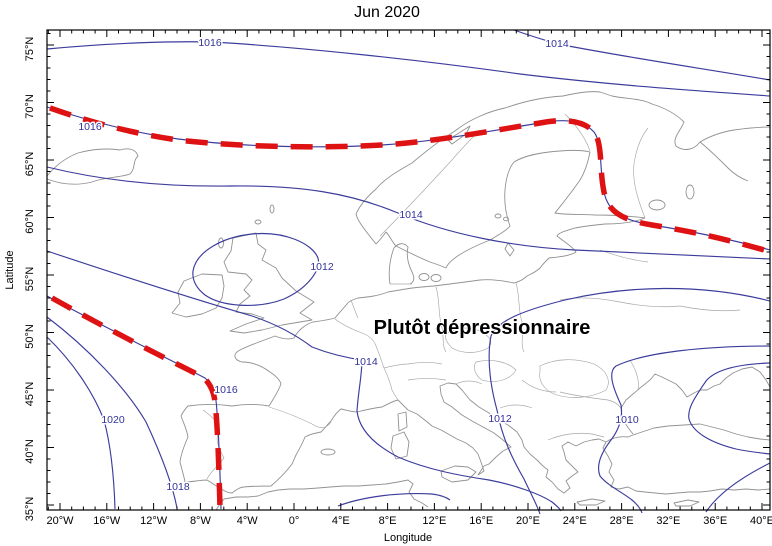  What do you see at coordinates (248, 521) in the screenshot?
I see `tick-label: 4°W` at bounding box center [248, 521].